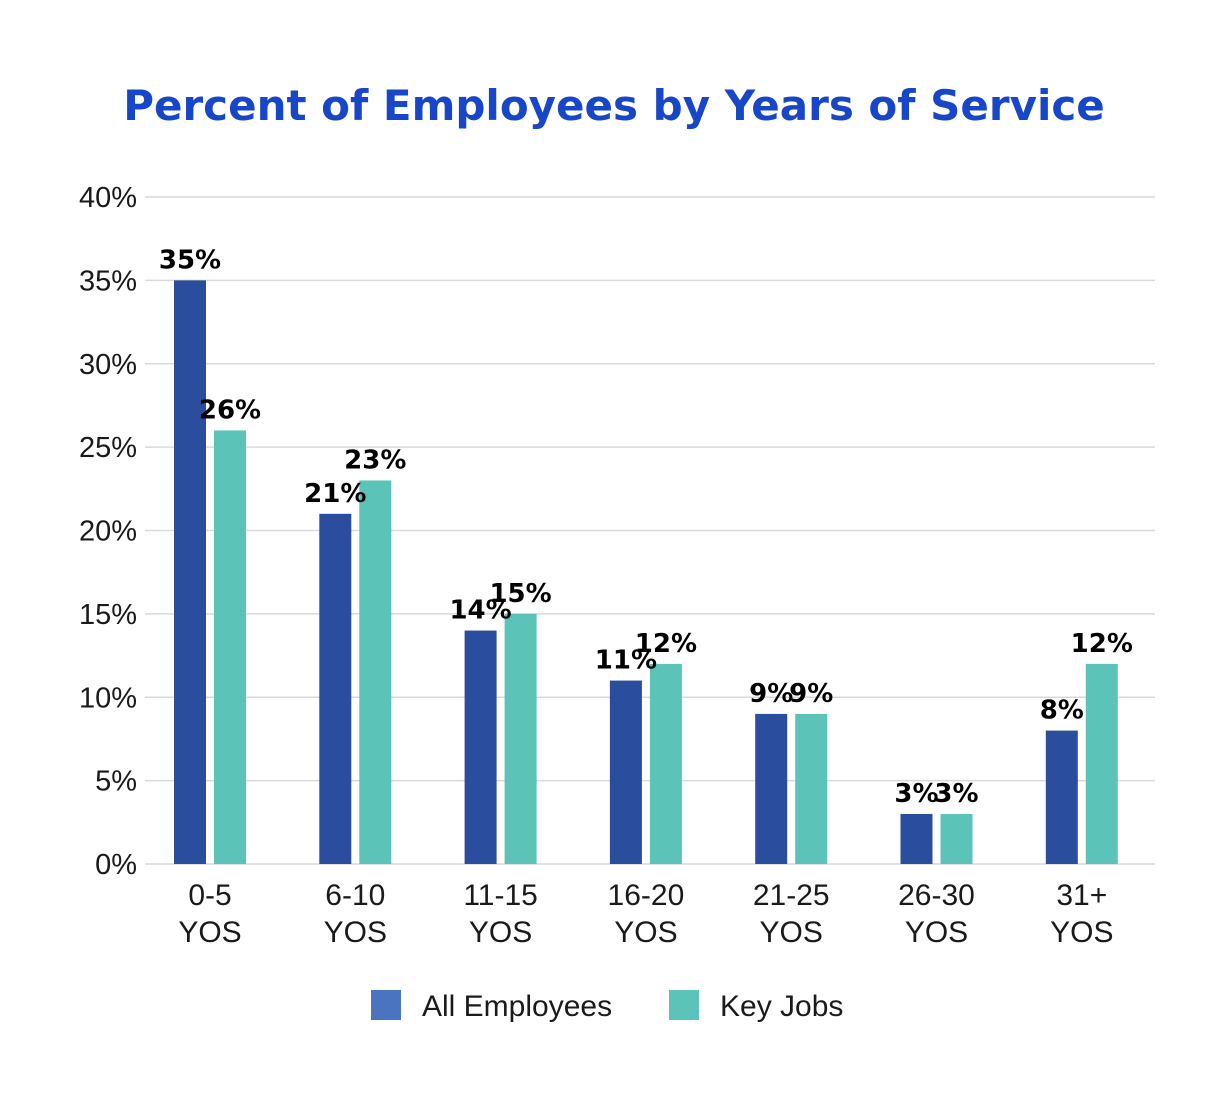 The image size is (1211, 1096). I want to click on legend-swatch-all-employees, so click(386, 1005).